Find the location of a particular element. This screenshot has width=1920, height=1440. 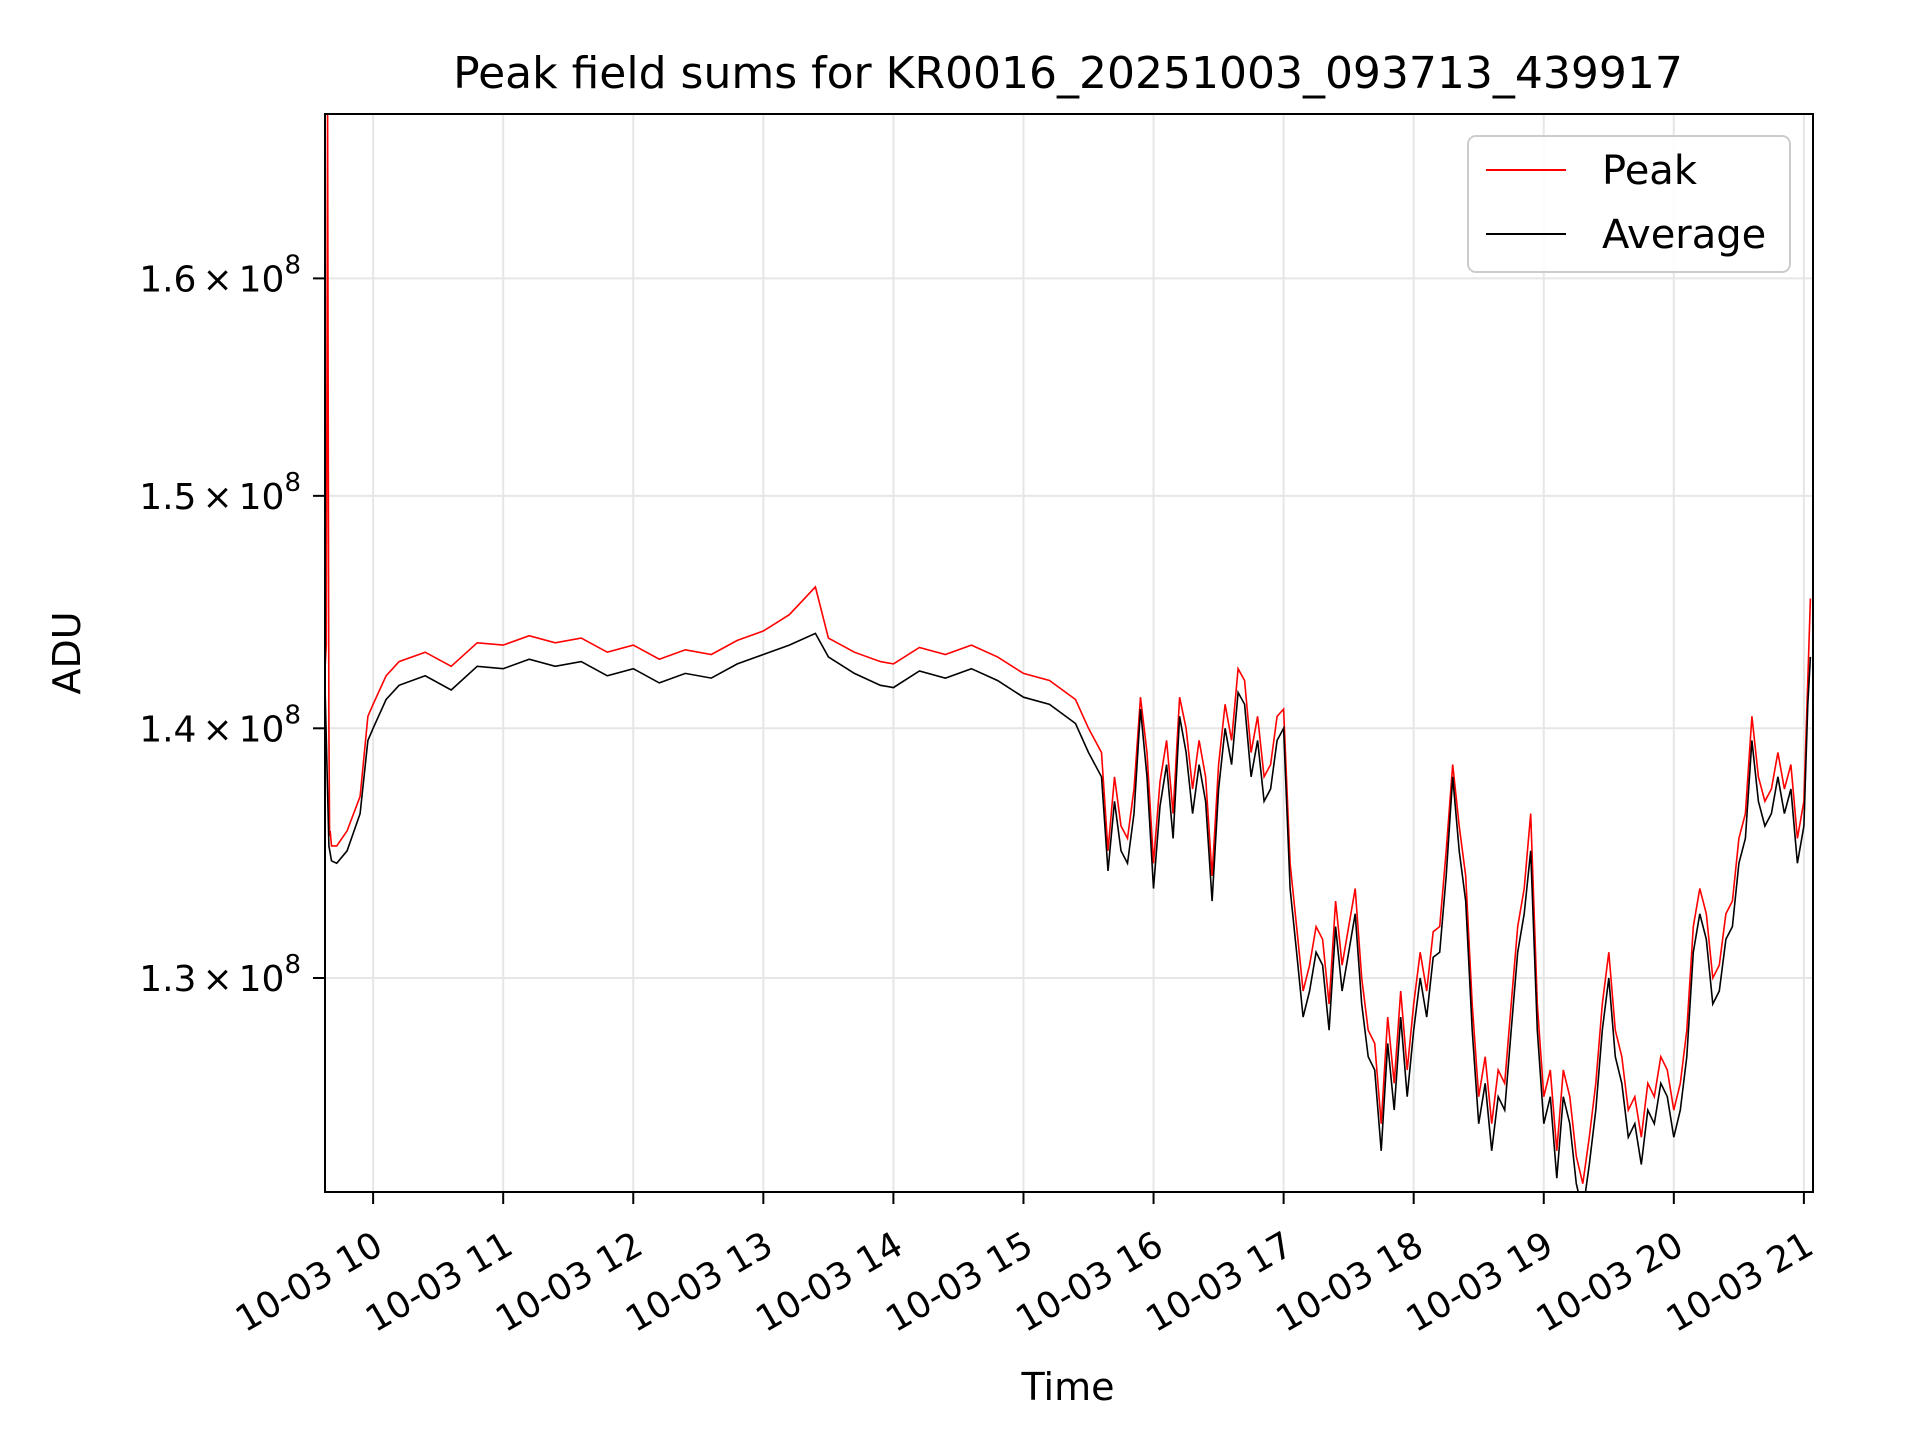

y-tick-mantissa: 1.4 is located at coordinates (167, 729).